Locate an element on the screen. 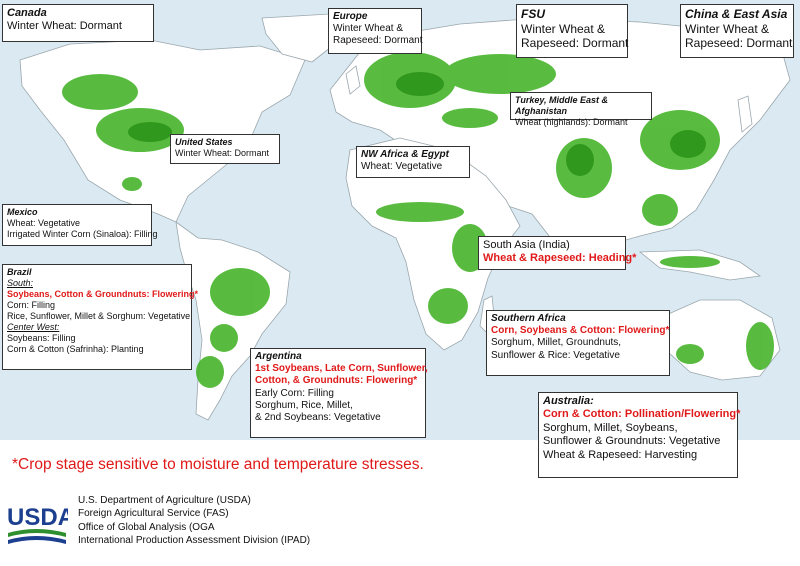 The height and width of the screenshot is (566, 800). mexico-line-1: Wheat: Vegetative is located at coordinates (44, 222).